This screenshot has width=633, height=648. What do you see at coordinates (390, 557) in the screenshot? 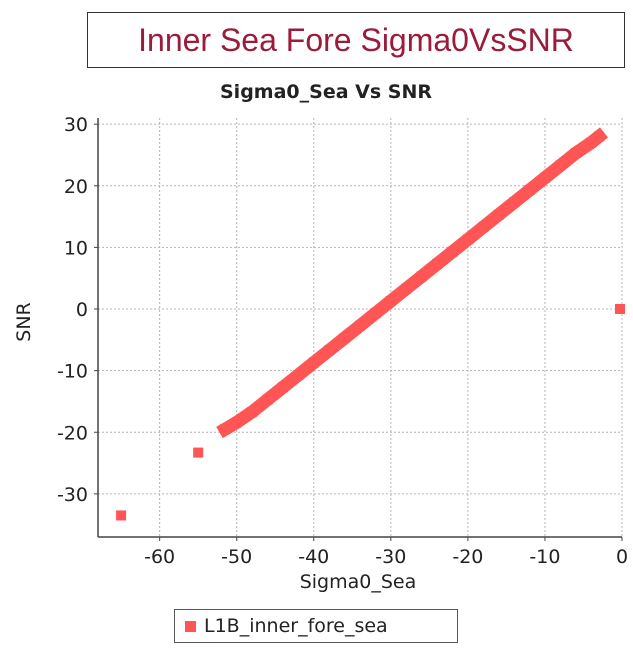
I see `x-tick-label: -30` at bounding box center [390, 557].